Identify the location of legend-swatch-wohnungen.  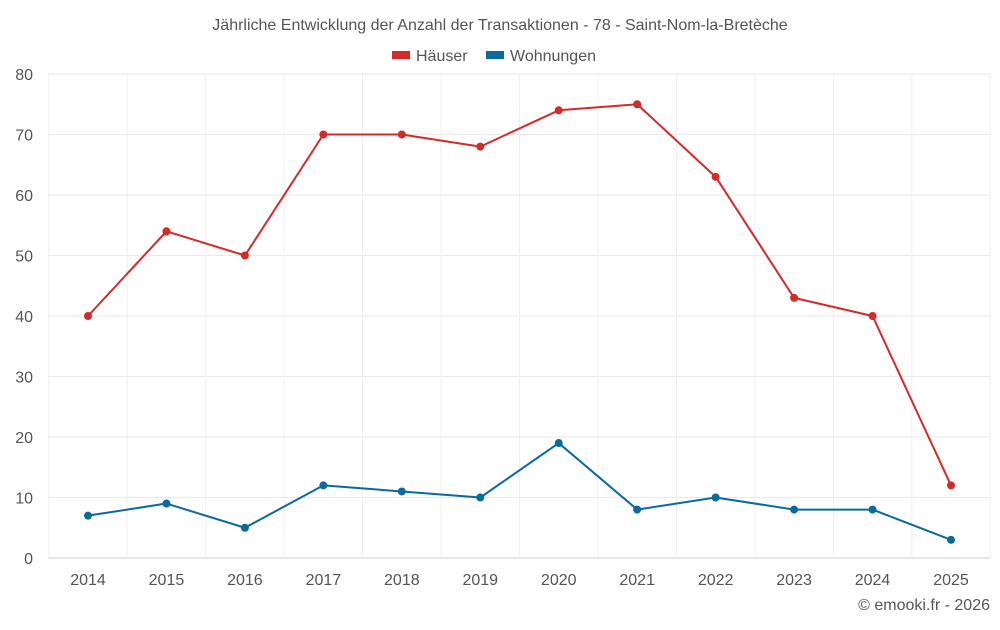
(495, 55).